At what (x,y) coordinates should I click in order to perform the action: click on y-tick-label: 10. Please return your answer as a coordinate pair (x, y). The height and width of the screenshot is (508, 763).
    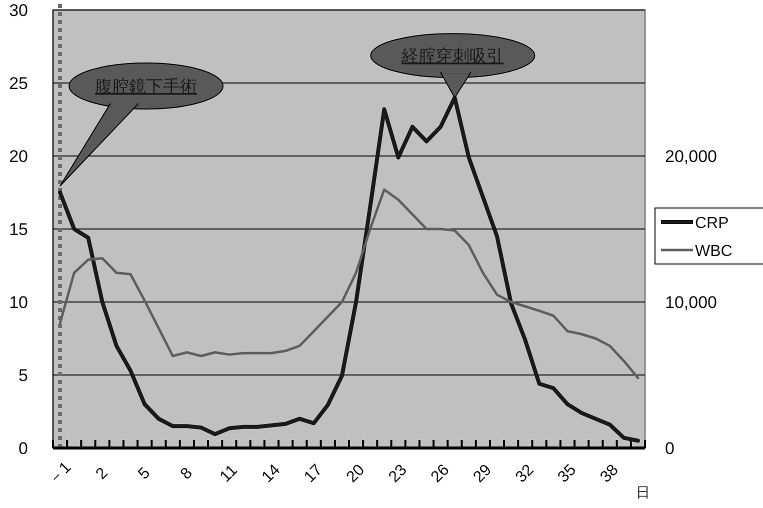
    Looking at the image, I should click on (18, 302).